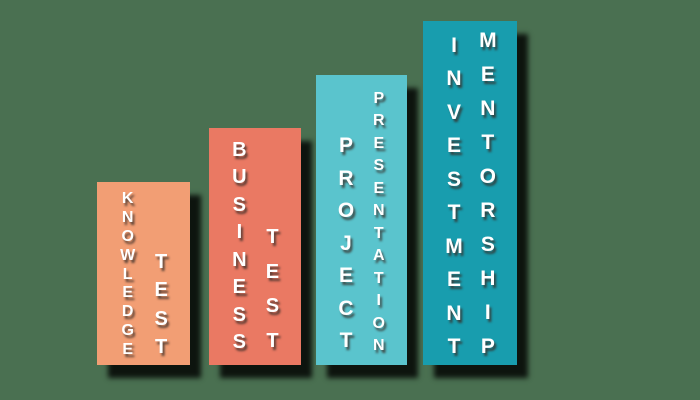  What do you see at coordinates (127, 198) in the screenshot?
I see `letter: K` at bounding box center [127, 198].